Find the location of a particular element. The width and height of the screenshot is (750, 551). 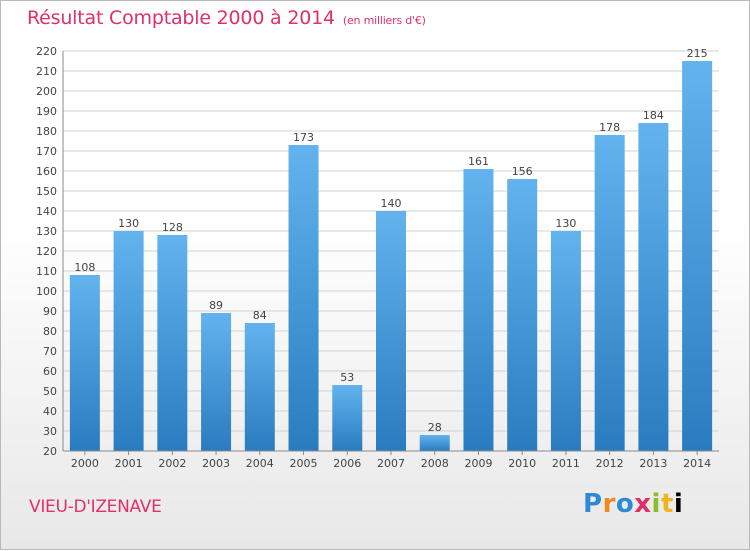

data-label: 173 is located at coordinates (303, 137).